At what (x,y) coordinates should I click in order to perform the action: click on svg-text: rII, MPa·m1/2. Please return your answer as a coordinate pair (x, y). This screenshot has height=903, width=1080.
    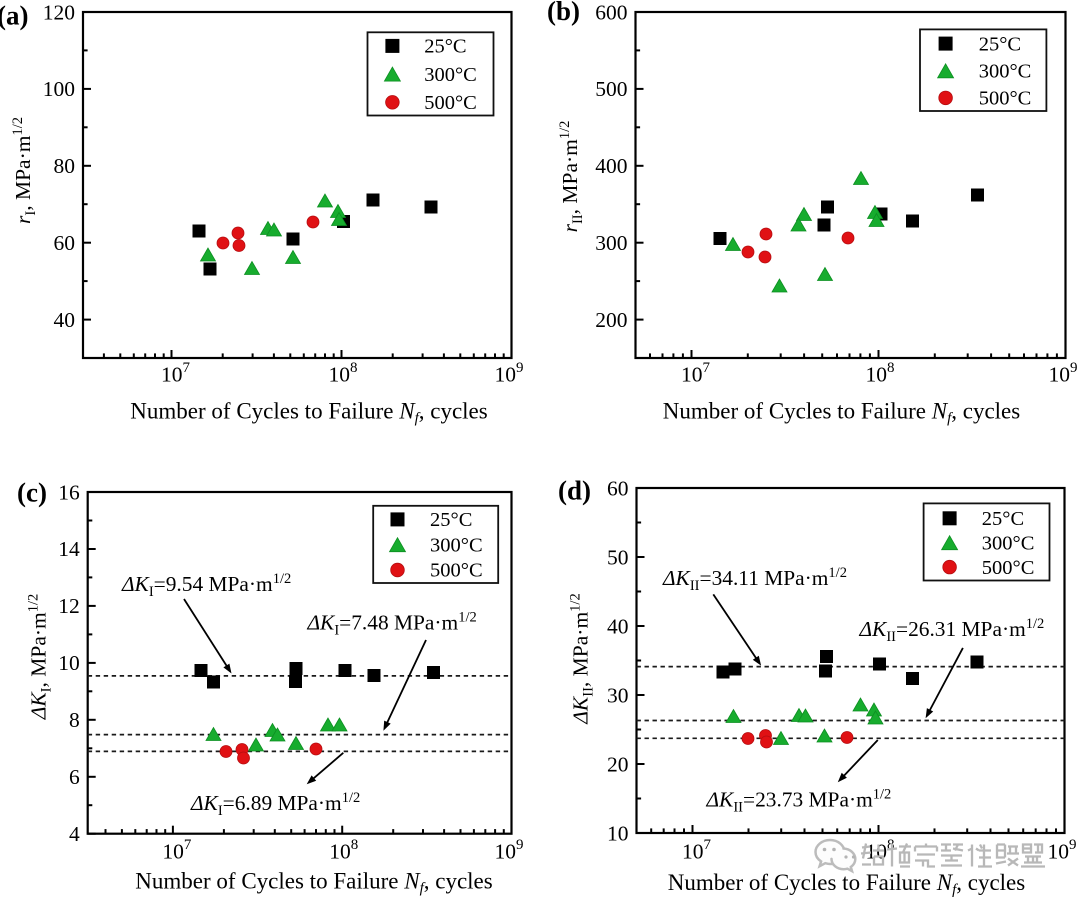
    Looking at the image, I should click on (571, 177).